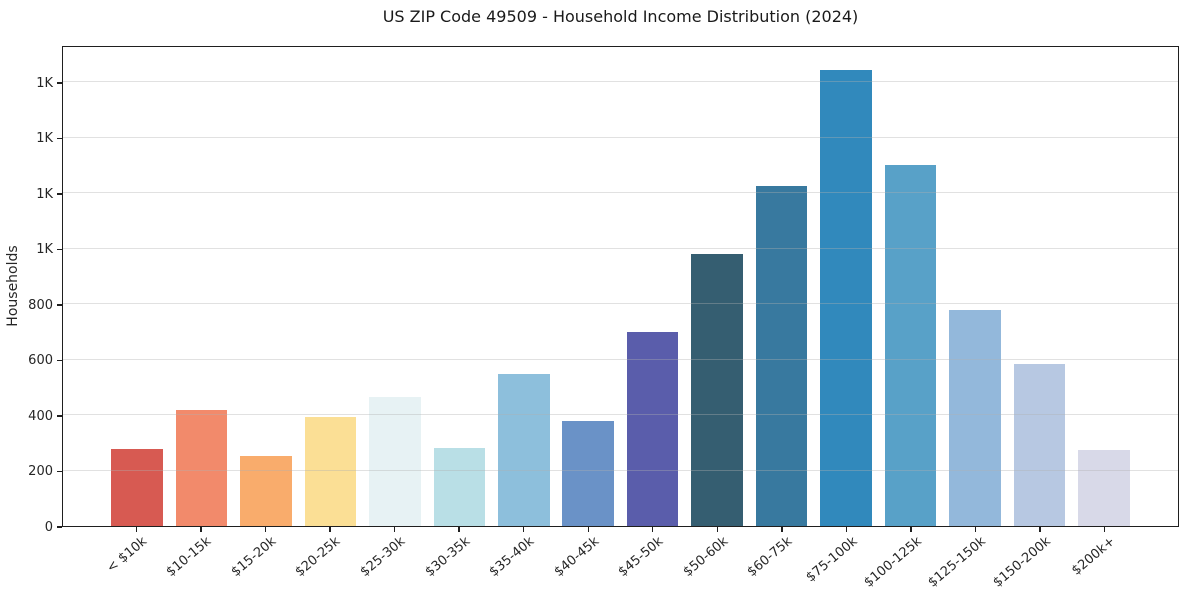  Describe the element at coordinates (576, 557) in the screenshot. I see `x-tick-label: $40-45k` at that location.